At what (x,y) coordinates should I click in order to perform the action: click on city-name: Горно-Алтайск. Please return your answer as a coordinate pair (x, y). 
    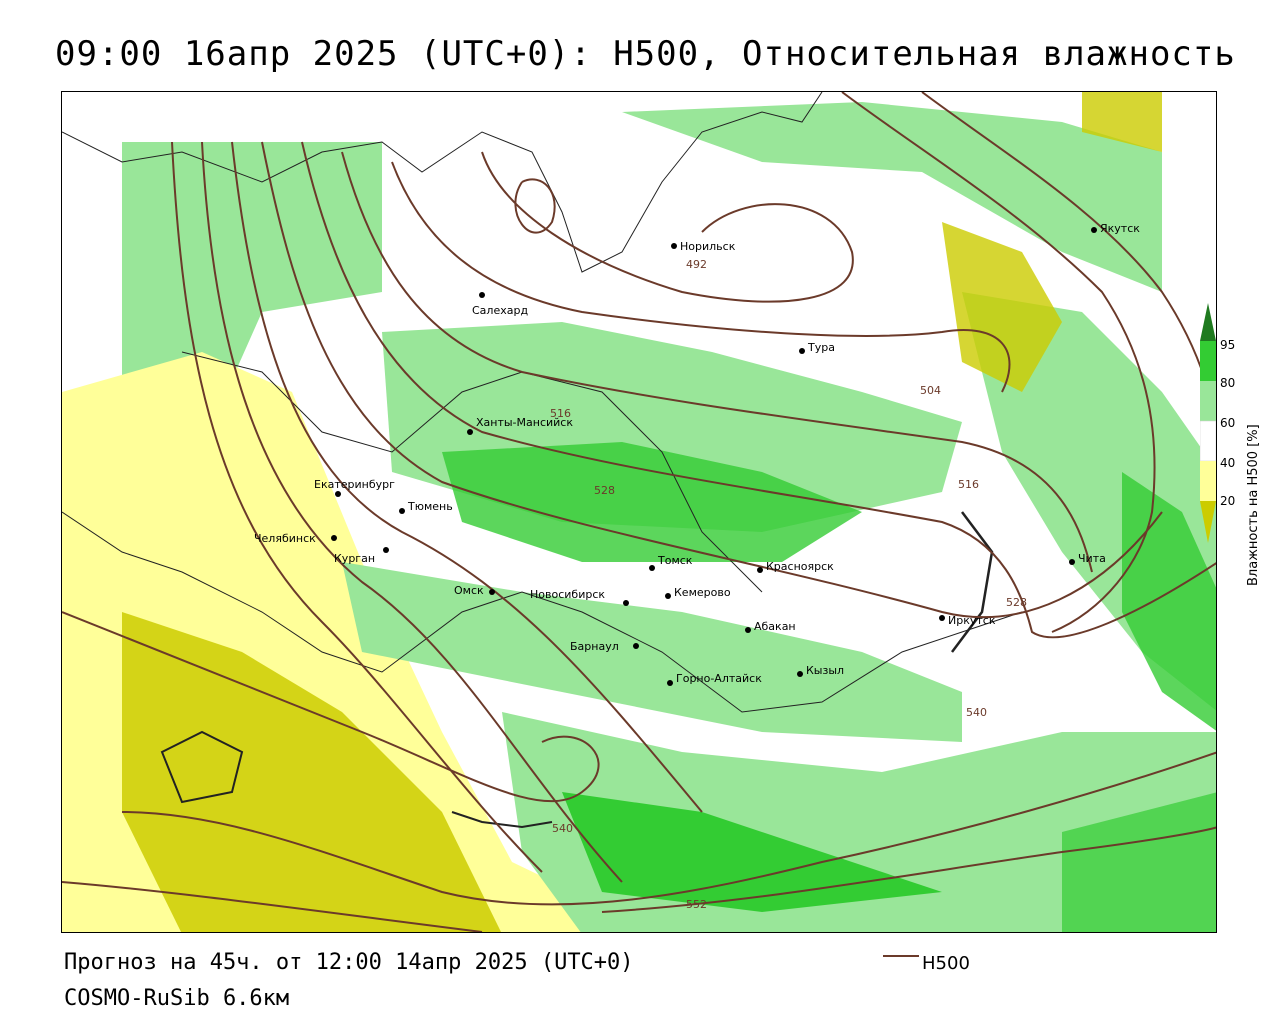
    Looking at the image, I should click on (719, 678).